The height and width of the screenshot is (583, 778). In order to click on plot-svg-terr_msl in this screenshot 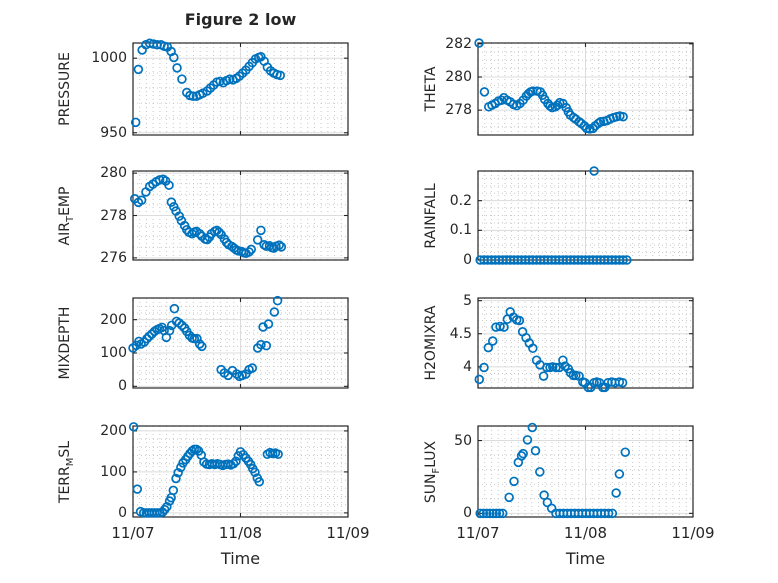, I will do `click(238, 470)`.